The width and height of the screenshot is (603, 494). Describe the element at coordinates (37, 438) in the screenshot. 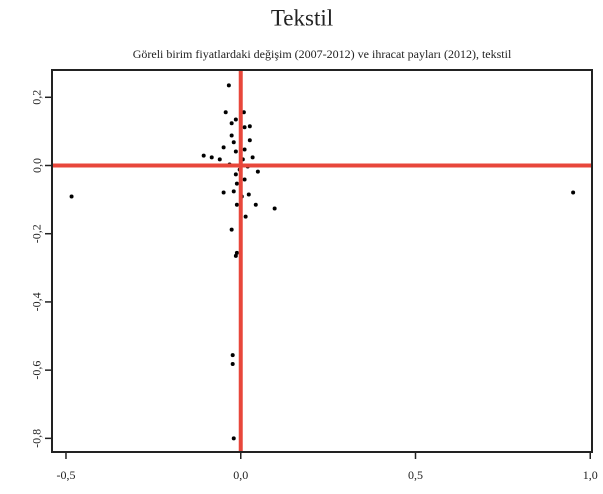

I see `y-tick-label: -0,8` at that location.